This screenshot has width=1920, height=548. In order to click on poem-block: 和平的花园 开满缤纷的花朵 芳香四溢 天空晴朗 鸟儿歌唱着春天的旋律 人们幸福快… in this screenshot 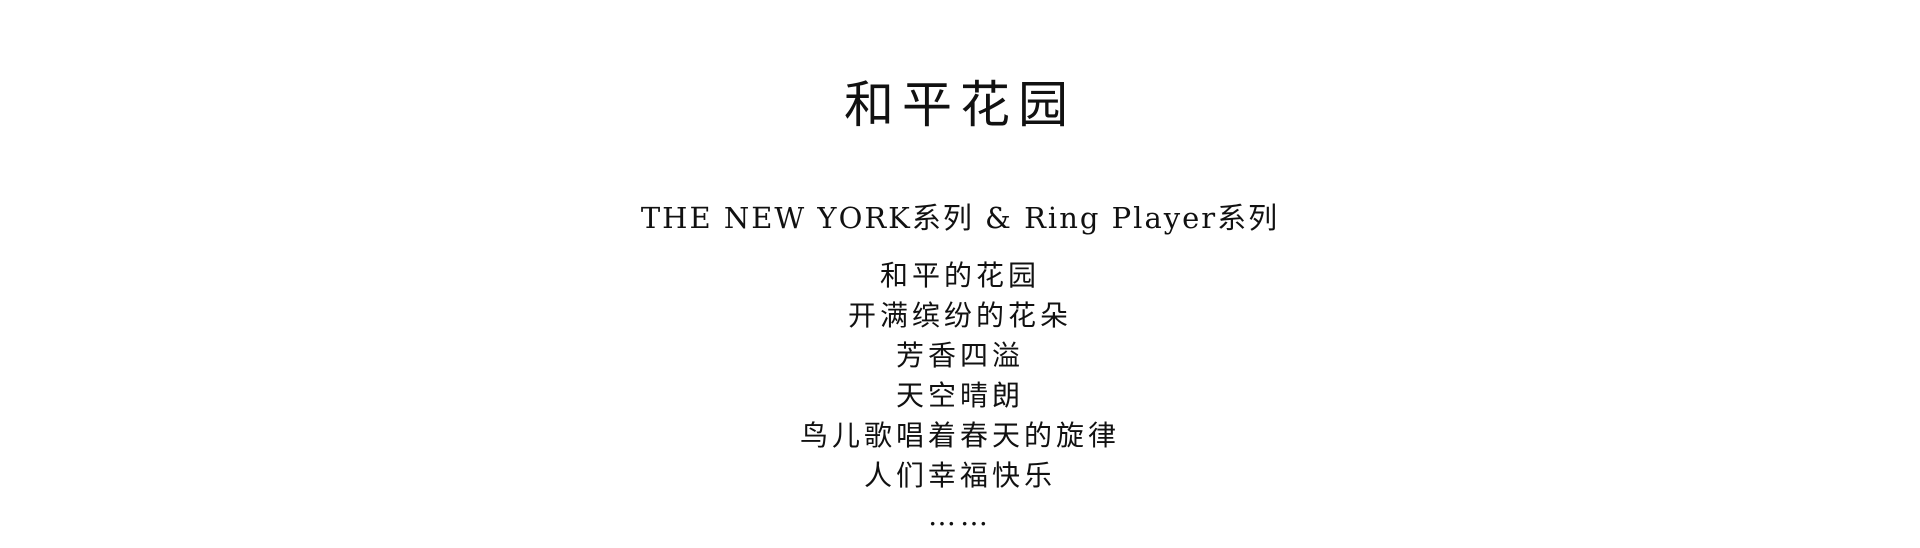, I will do `click(960, 396)`.